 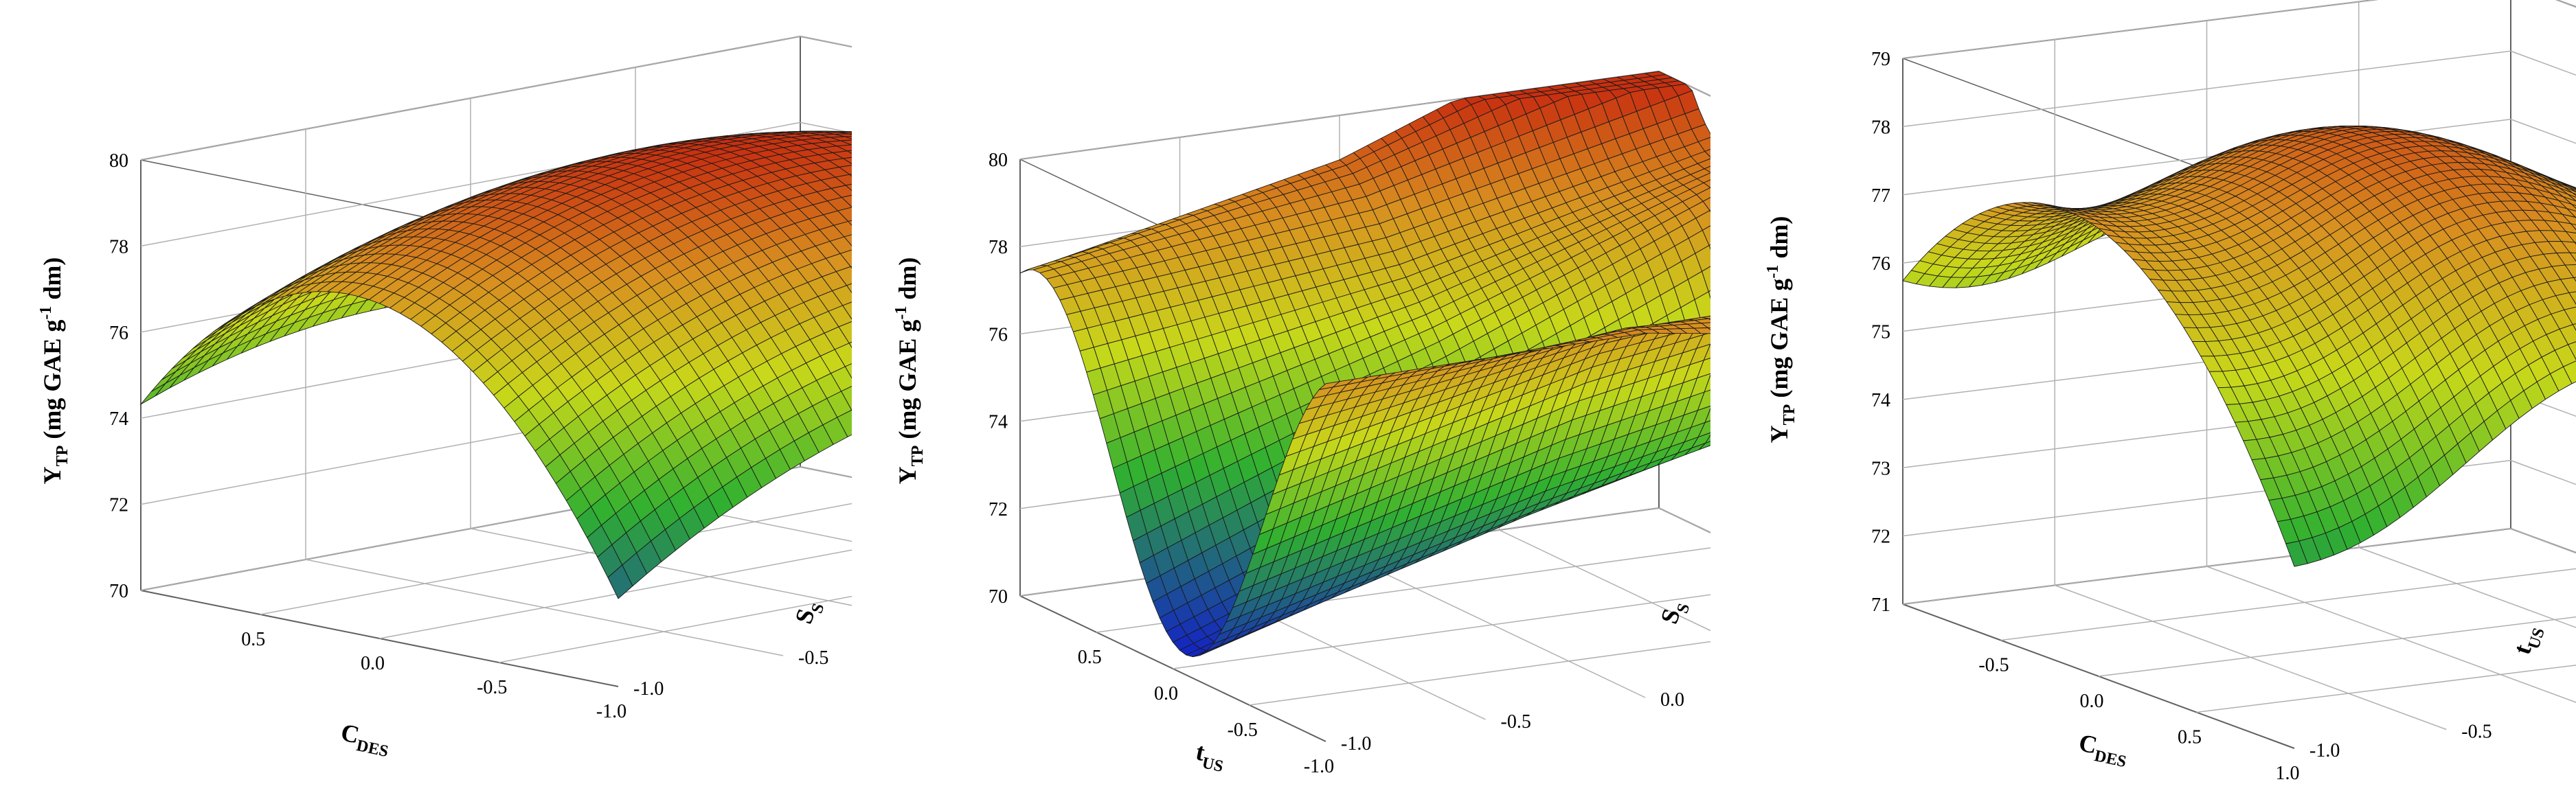 What do you see at coordinates (2239, 346) in the screenshot?
I see `surface` at bounding box center [2239, 346].